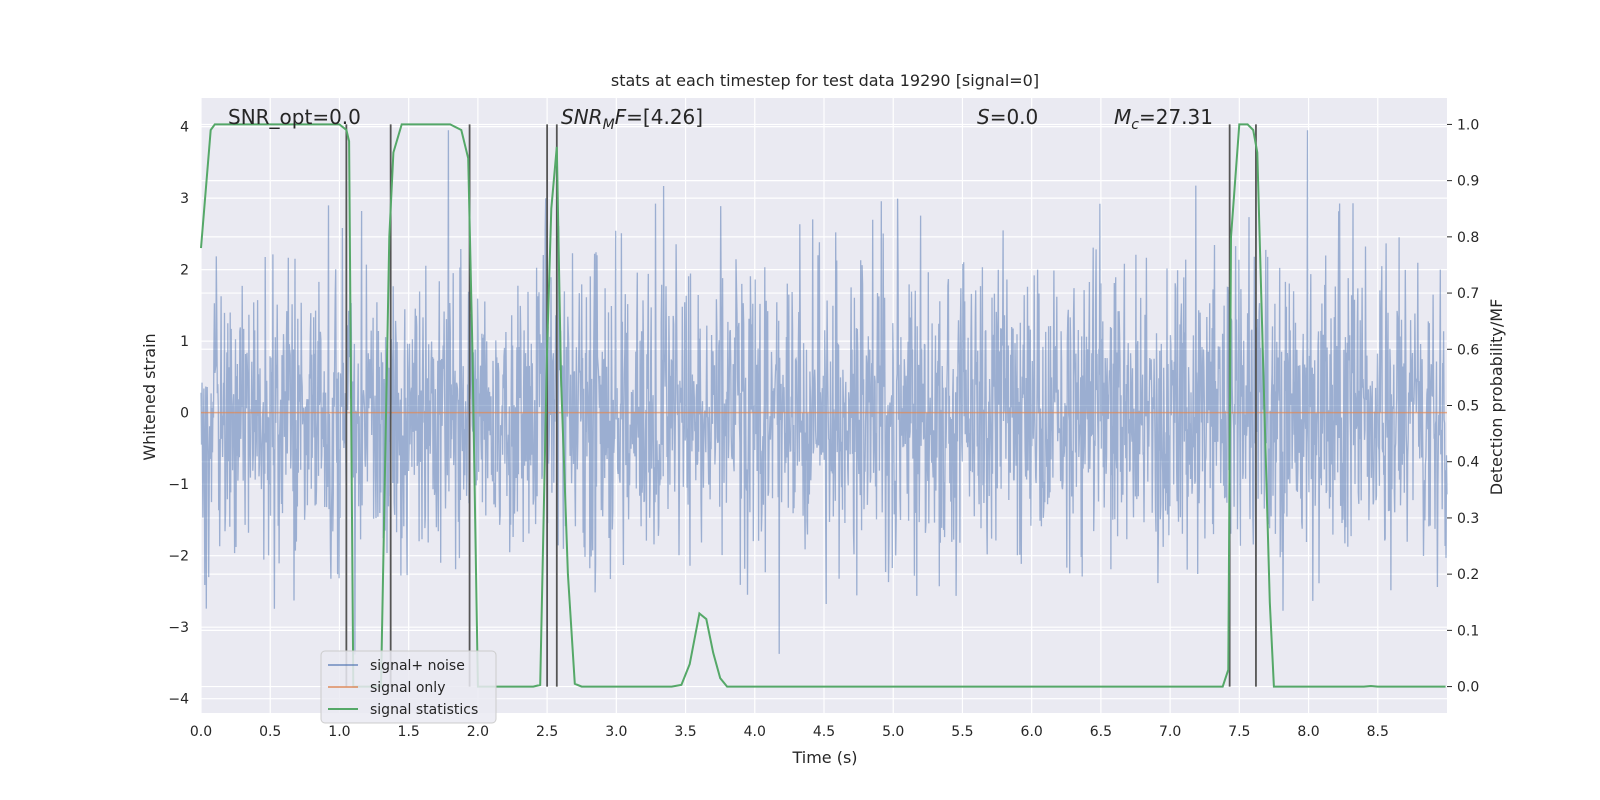 The width and height of the screenshot is (1600, 800). I want to click on x-tick-label: 0.5, so click(270, 732).